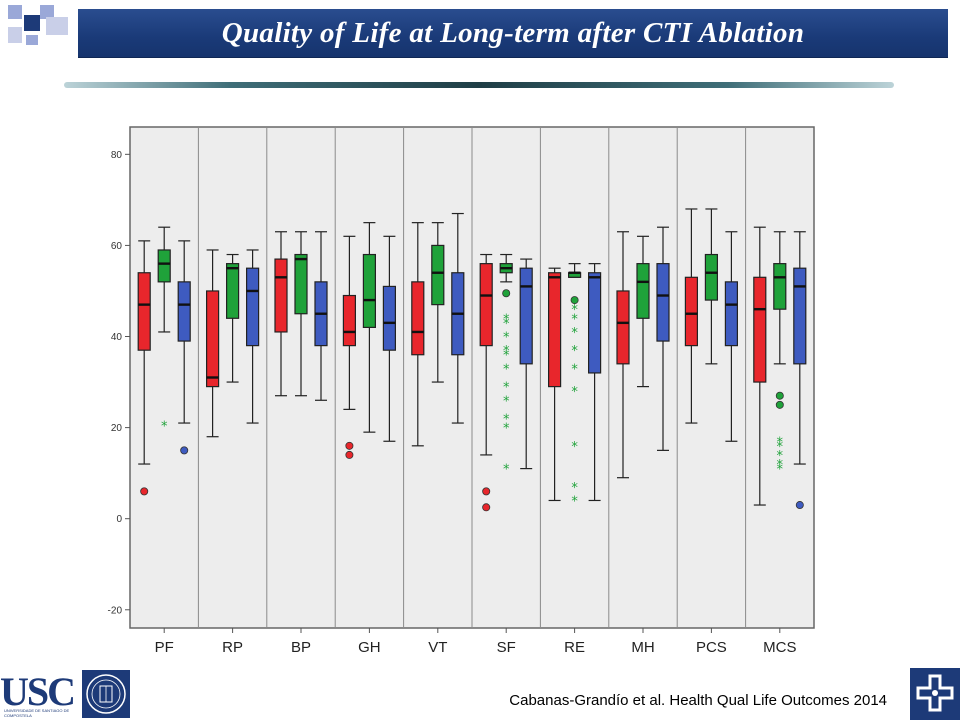 The width and height of the screenshot is (960, 725). I want to click on cross-logo, so click(935, 694).